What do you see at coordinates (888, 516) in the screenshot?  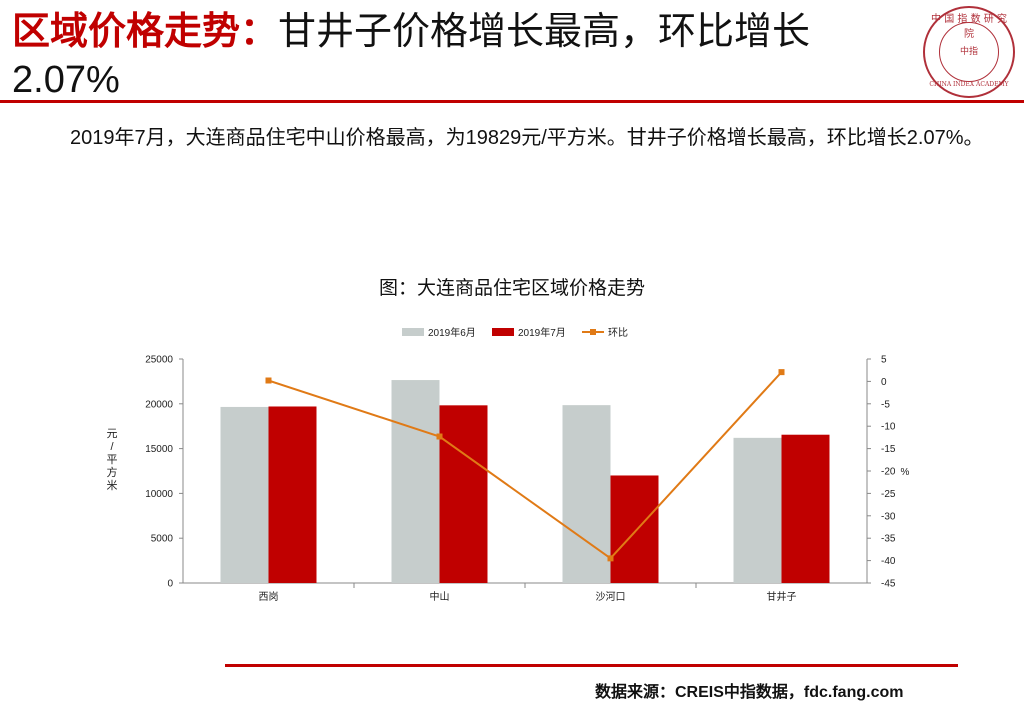 I see `right-tick-label: -30` at bounding box center [888, 516].